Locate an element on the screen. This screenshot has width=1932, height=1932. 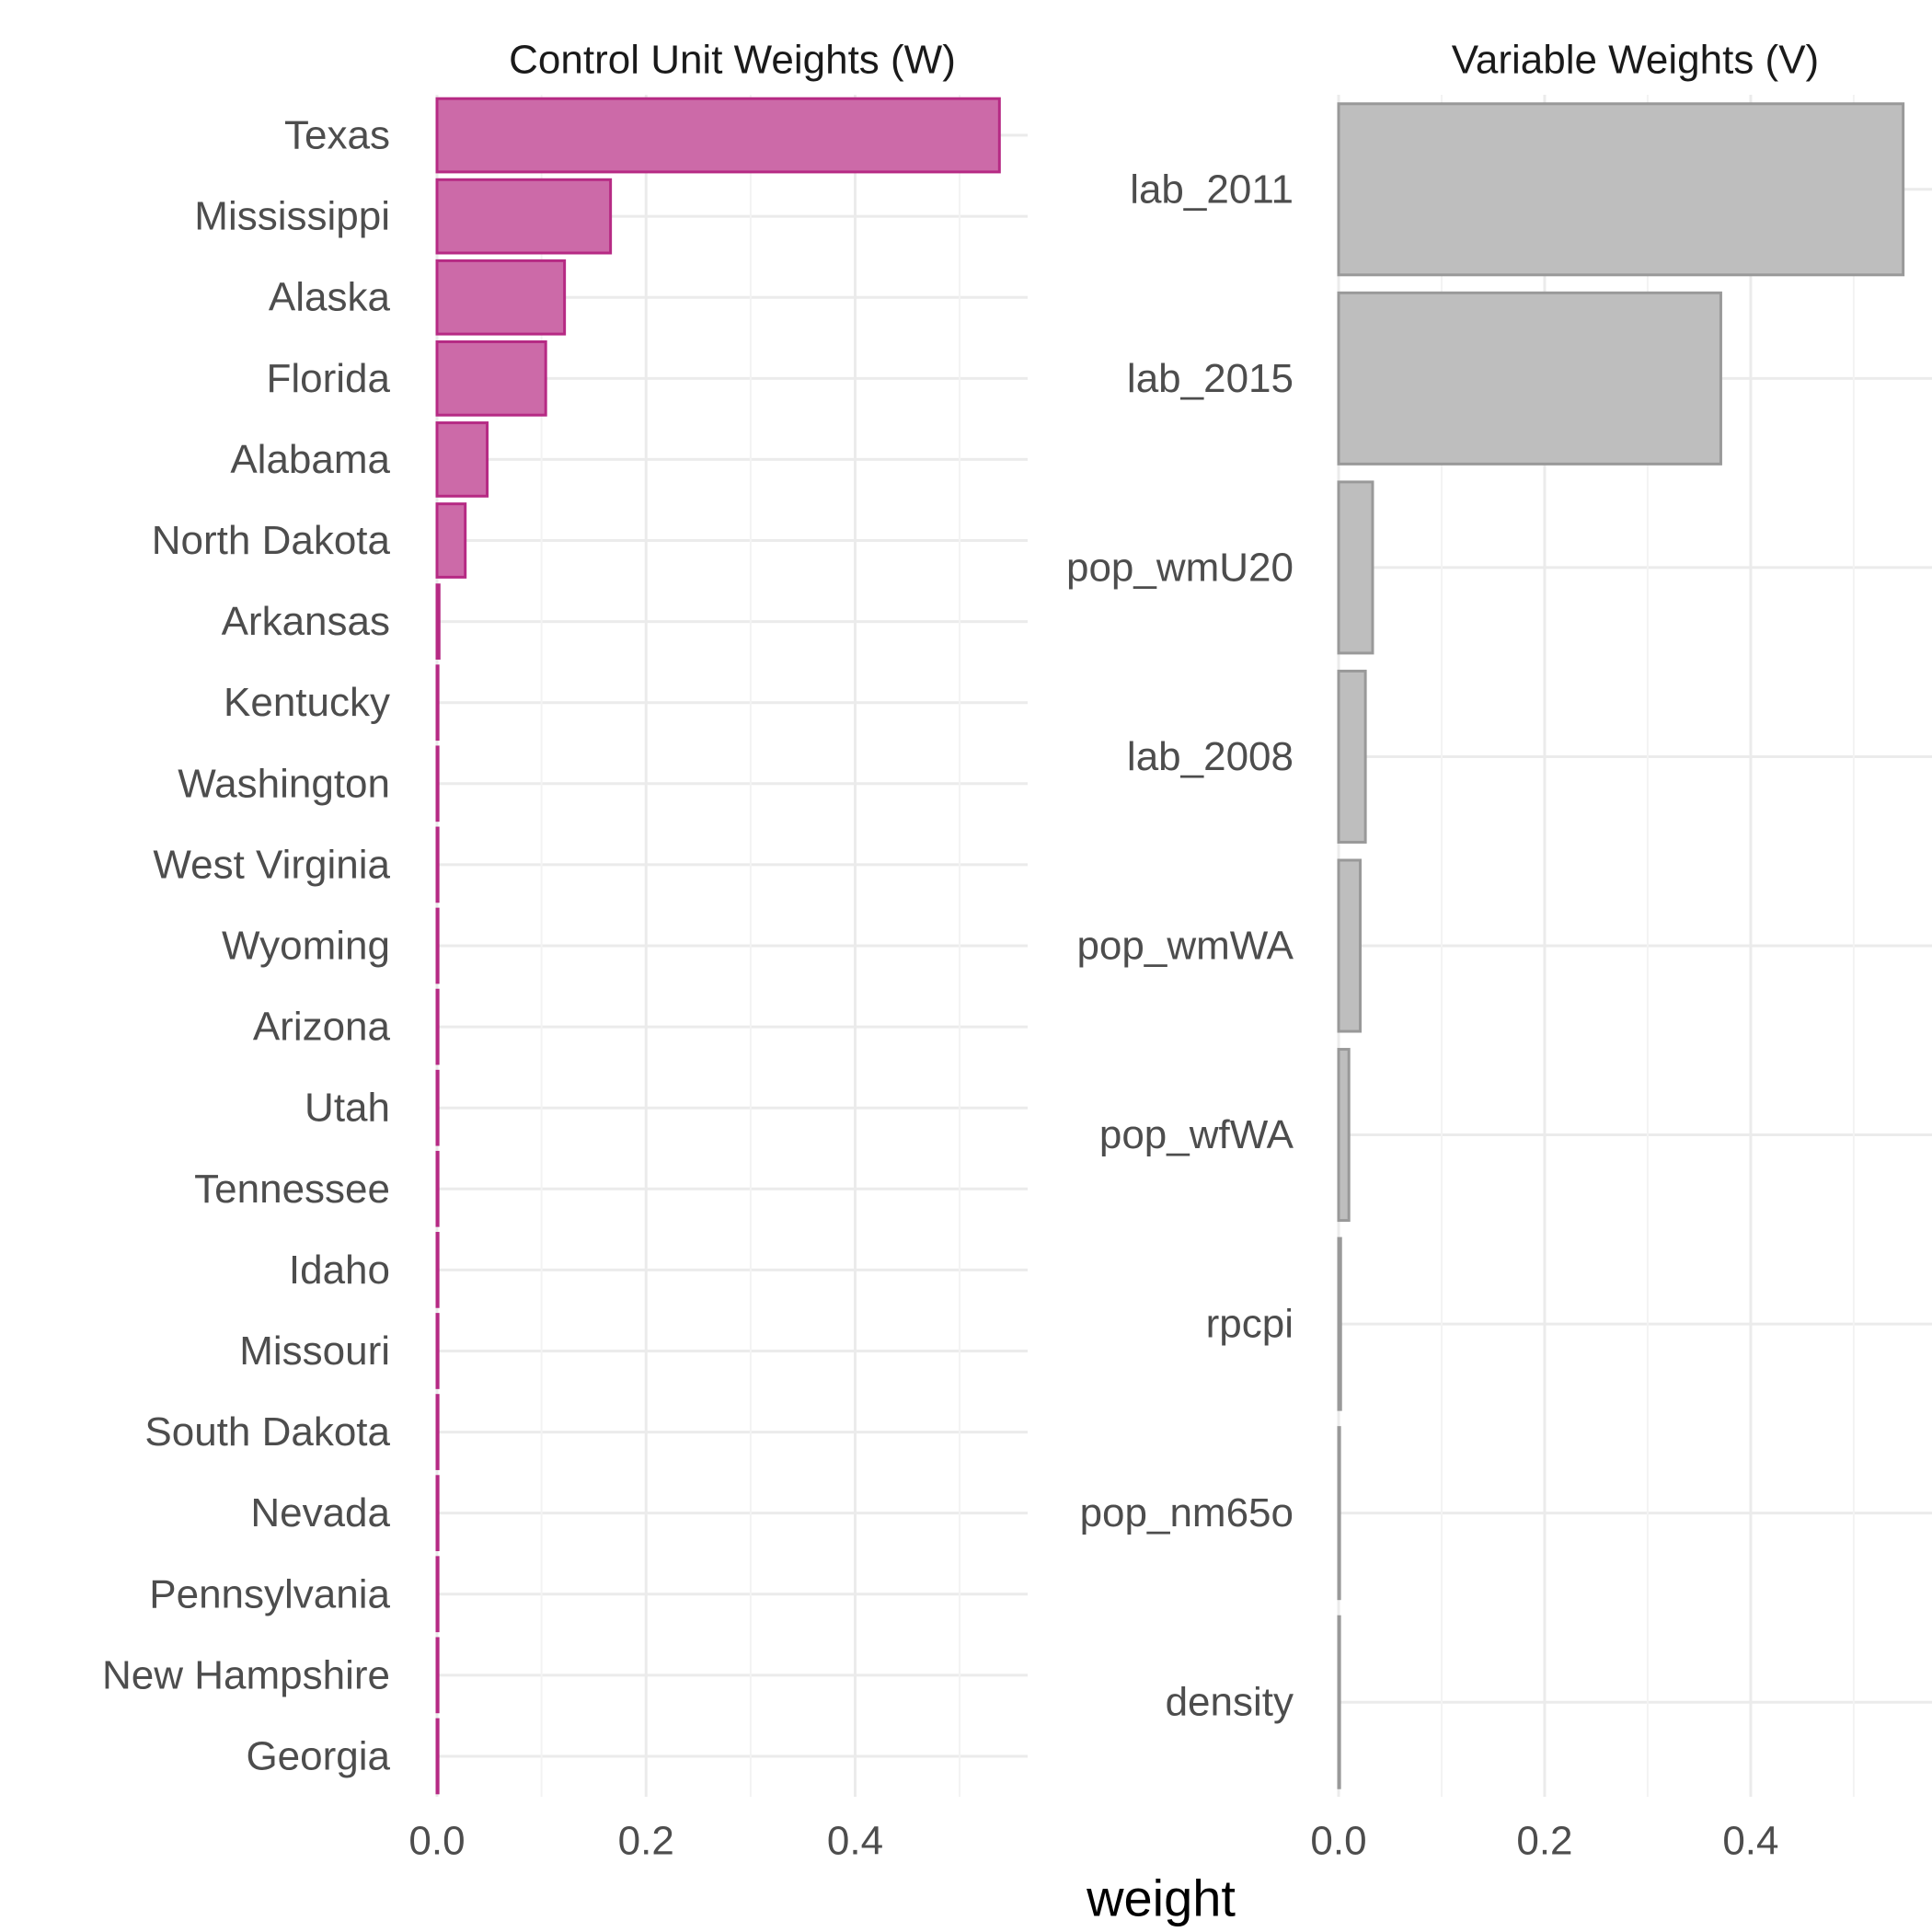
category-label: pop_wmWA is located at coordinates (1185, 947).